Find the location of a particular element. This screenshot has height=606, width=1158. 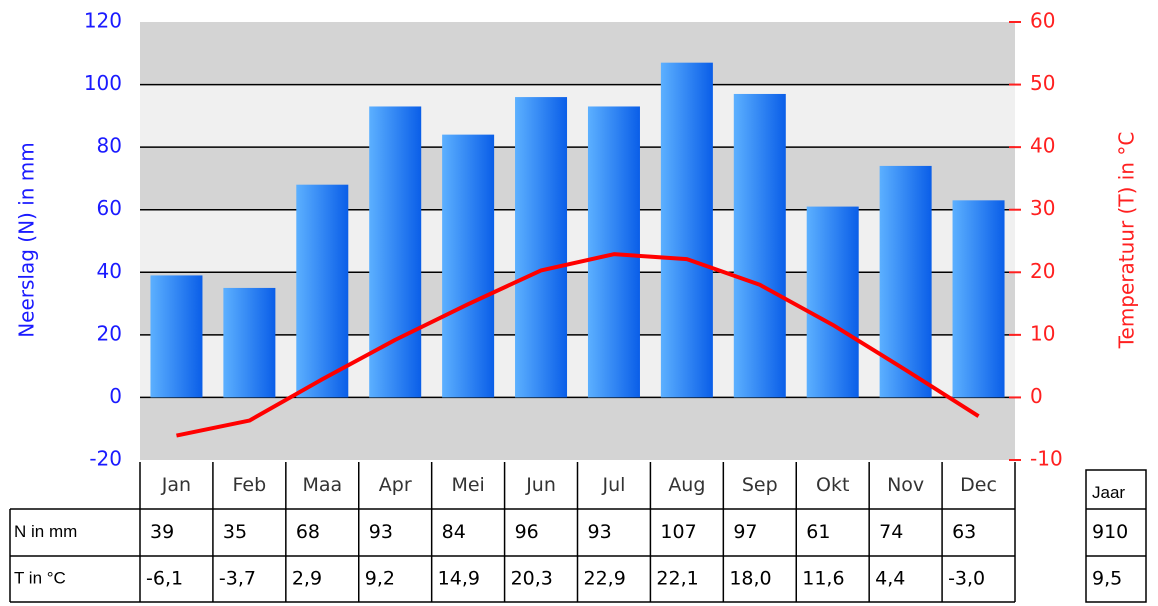

x-tick-label: Feb is located at coordinates (250, 485).